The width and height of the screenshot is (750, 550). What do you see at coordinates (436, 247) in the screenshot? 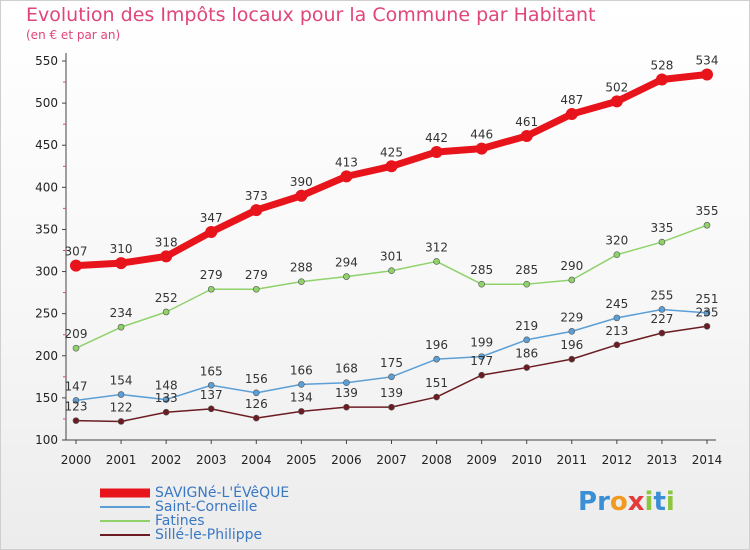
I see `data-label: 312` at bounding box center [436, 247].